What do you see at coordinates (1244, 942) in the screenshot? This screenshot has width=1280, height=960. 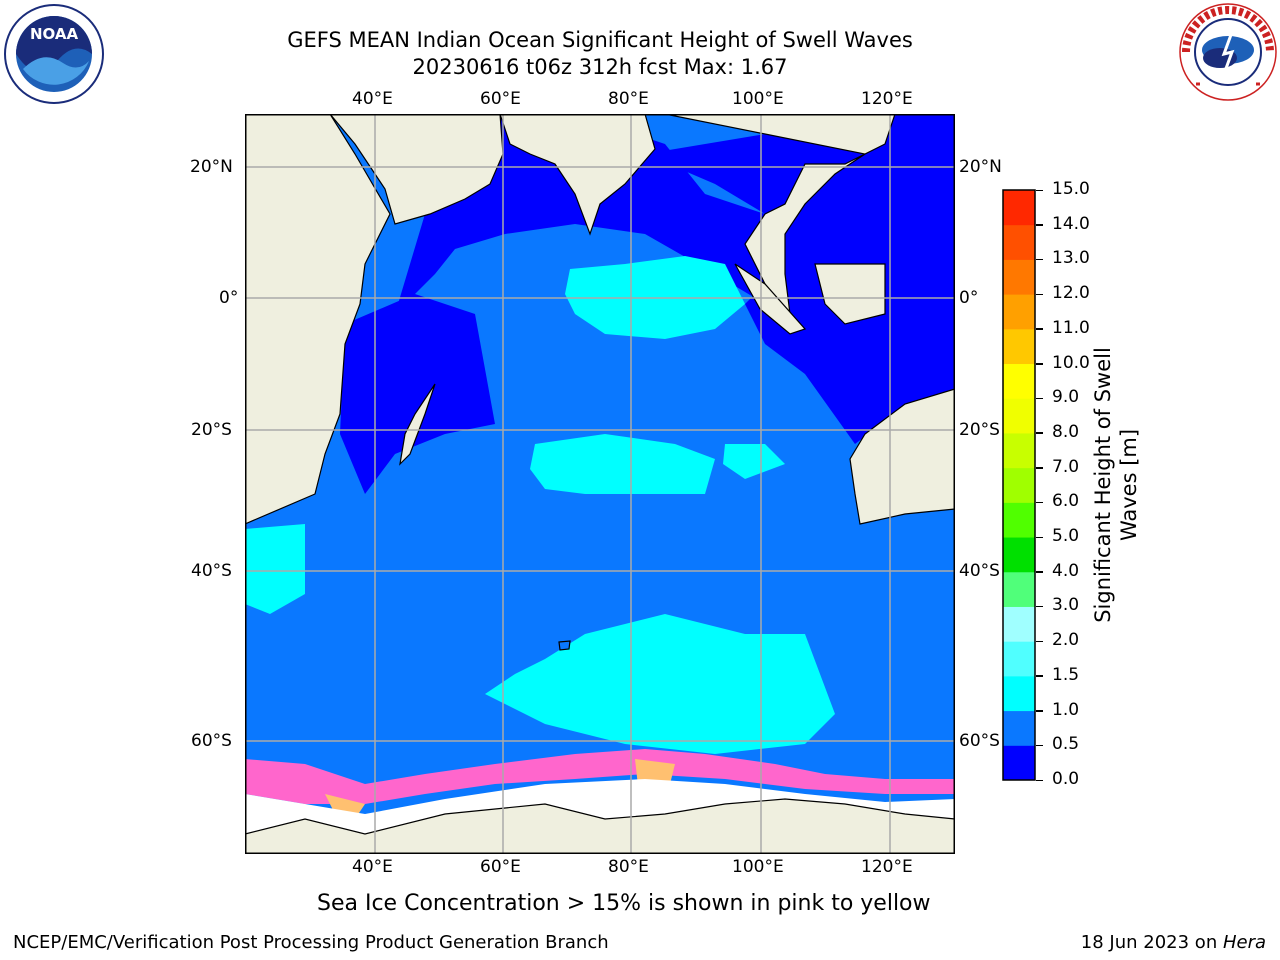 I see `footer-machine: Hera` at bounding box center [1244, 942].